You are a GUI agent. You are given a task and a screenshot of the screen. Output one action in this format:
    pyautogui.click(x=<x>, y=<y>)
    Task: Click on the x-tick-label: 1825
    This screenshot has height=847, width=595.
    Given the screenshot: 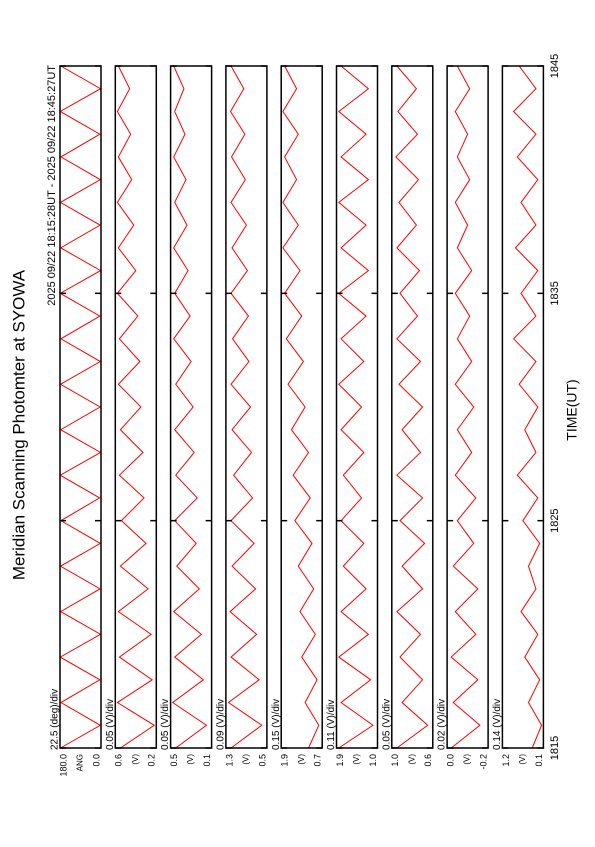 What is the action you would take?
    pyautogui.click(x=555, y=520)
    